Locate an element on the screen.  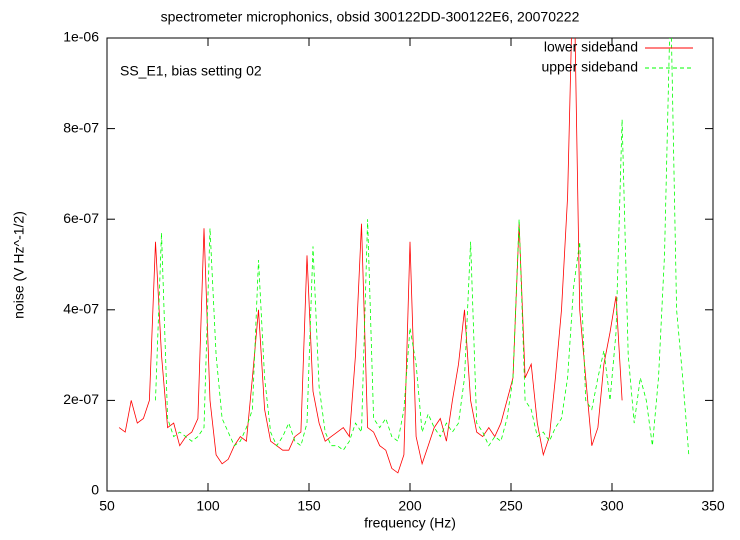
annotation: SS_E1, bias setting 02 is located at coordinates (191, 71).